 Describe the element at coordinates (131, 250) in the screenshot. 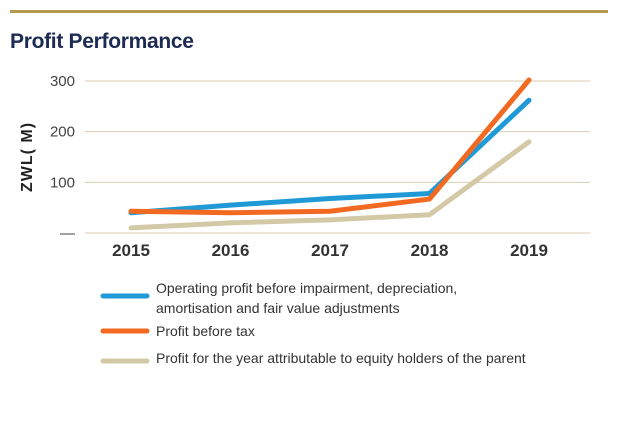

I see `x-tick-label: 2015` at that location.